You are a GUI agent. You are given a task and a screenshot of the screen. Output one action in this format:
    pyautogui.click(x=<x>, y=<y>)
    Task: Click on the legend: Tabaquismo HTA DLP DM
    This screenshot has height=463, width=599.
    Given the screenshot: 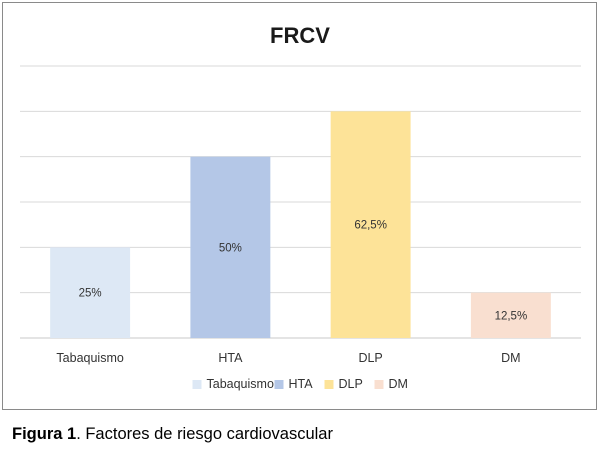 What is the action you would take?
    pyautogui.click(x=300, y=384)
    